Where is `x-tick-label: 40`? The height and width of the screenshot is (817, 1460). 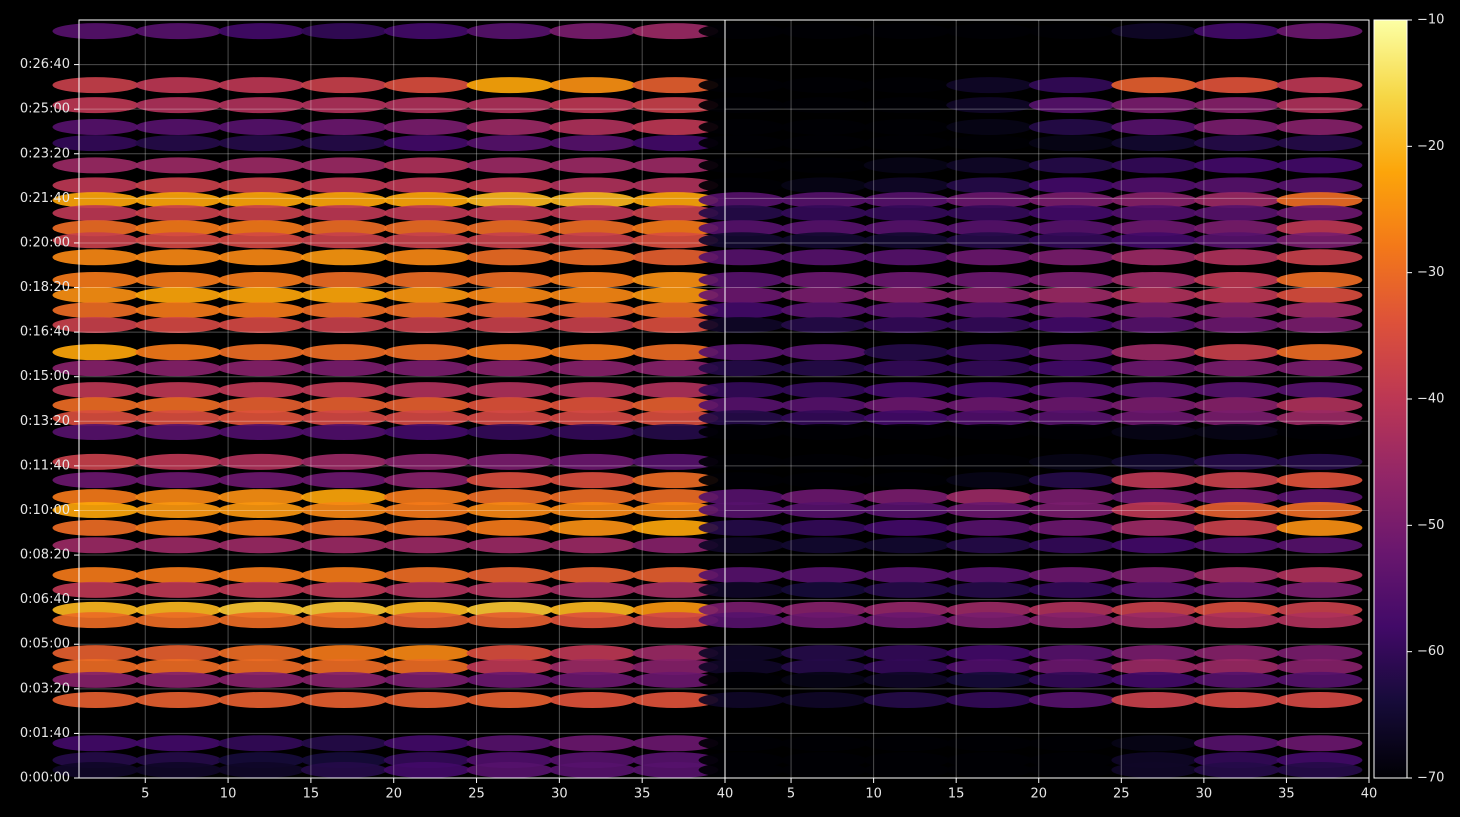 x-tick-label: 40 is located at coordinates (1369, 794).